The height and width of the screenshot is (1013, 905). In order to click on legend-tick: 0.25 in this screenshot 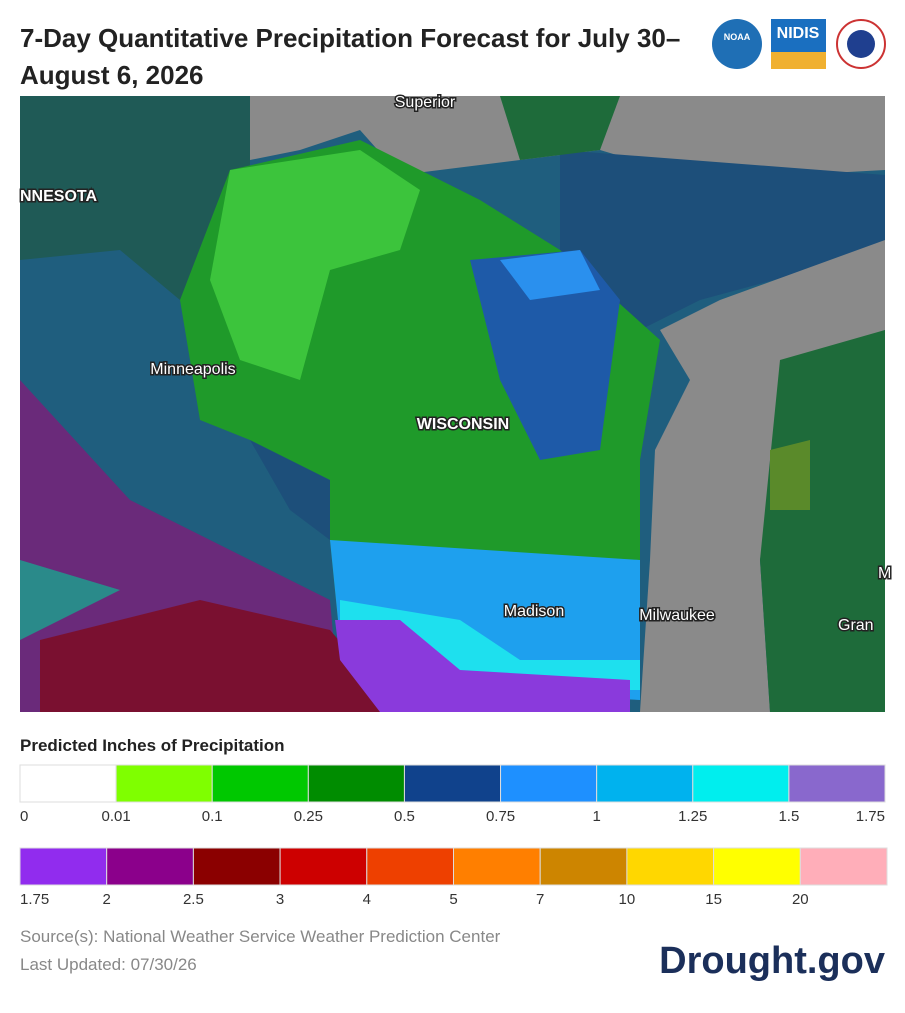, I will do `click(308, 816)`.